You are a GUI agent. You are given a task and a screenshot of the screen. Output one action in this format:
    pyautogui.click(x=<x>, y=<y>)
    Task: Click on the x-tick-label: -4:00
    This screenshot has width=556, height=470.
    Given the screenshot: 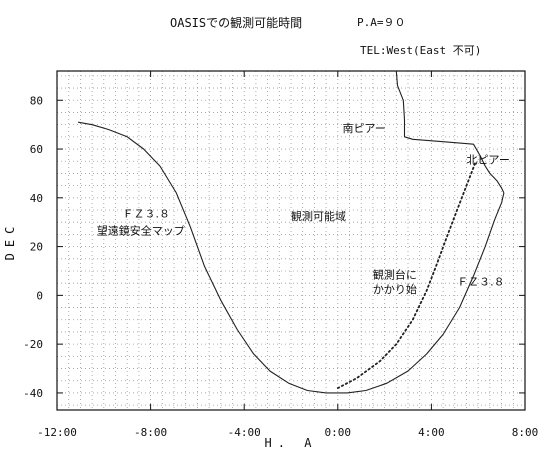 What is the action you would take?
    pyautogui.click(x=244, y=432)
    